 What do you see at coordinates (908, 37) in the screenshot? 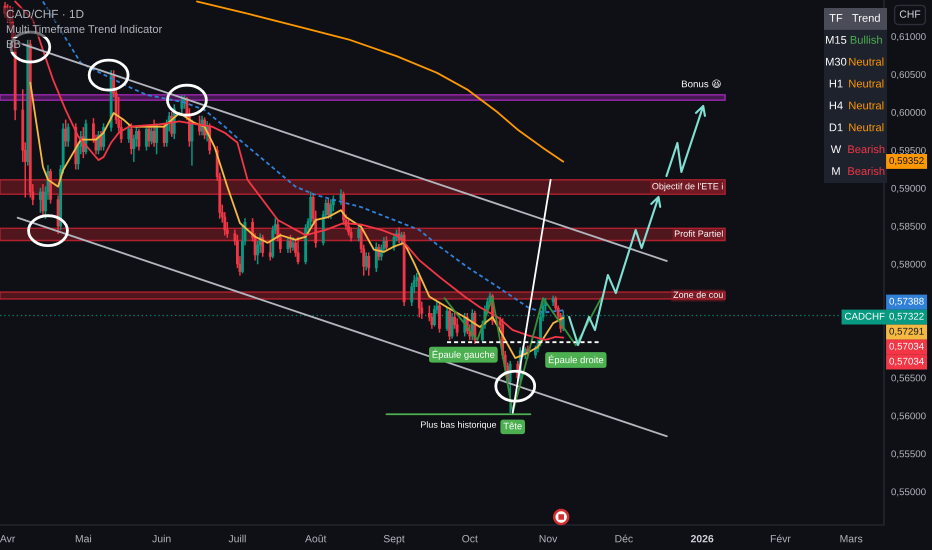
I see `y-tick-label: 0,61000` at bounding box center [908, 37].